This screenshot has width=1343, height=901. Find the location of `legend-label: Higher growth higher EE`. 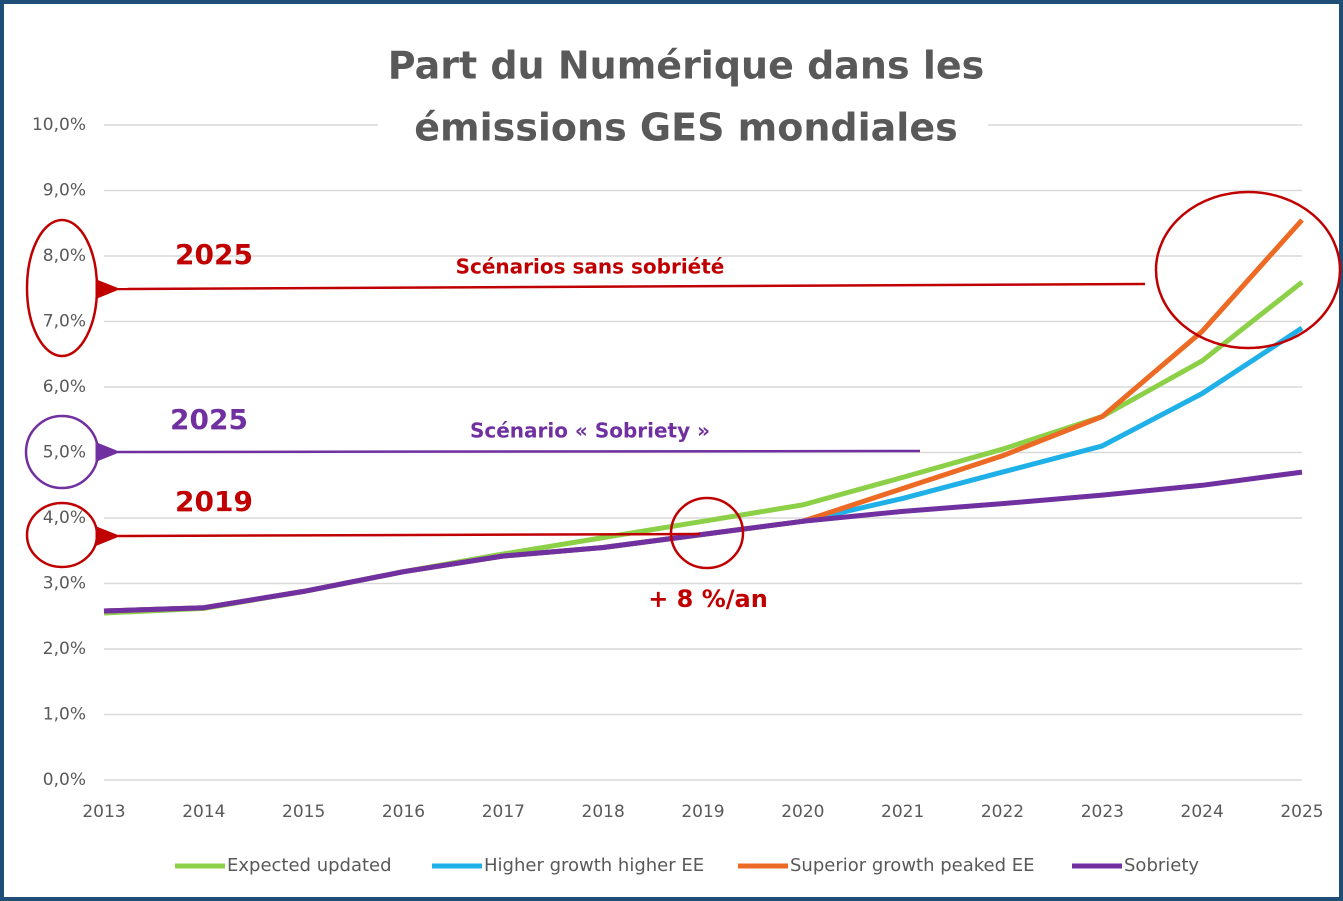

legend-label: Higher growth higher EE is located at coordinates (594, 865).